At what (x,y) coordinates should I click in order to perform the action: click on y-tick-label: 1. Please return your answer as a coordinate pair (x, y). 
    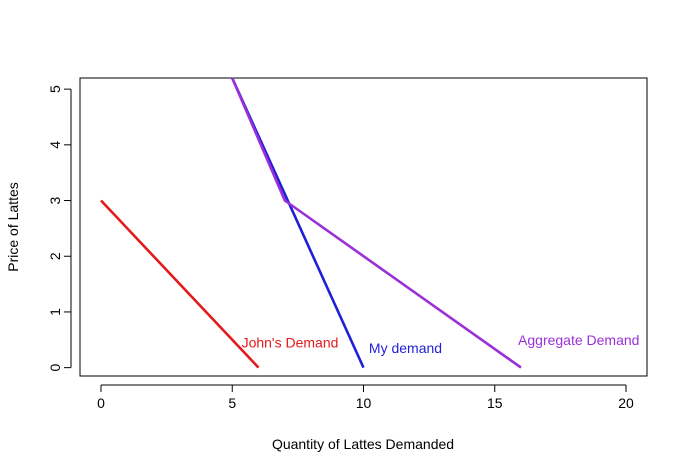
    Looking at the image, I should click on (55, 312).